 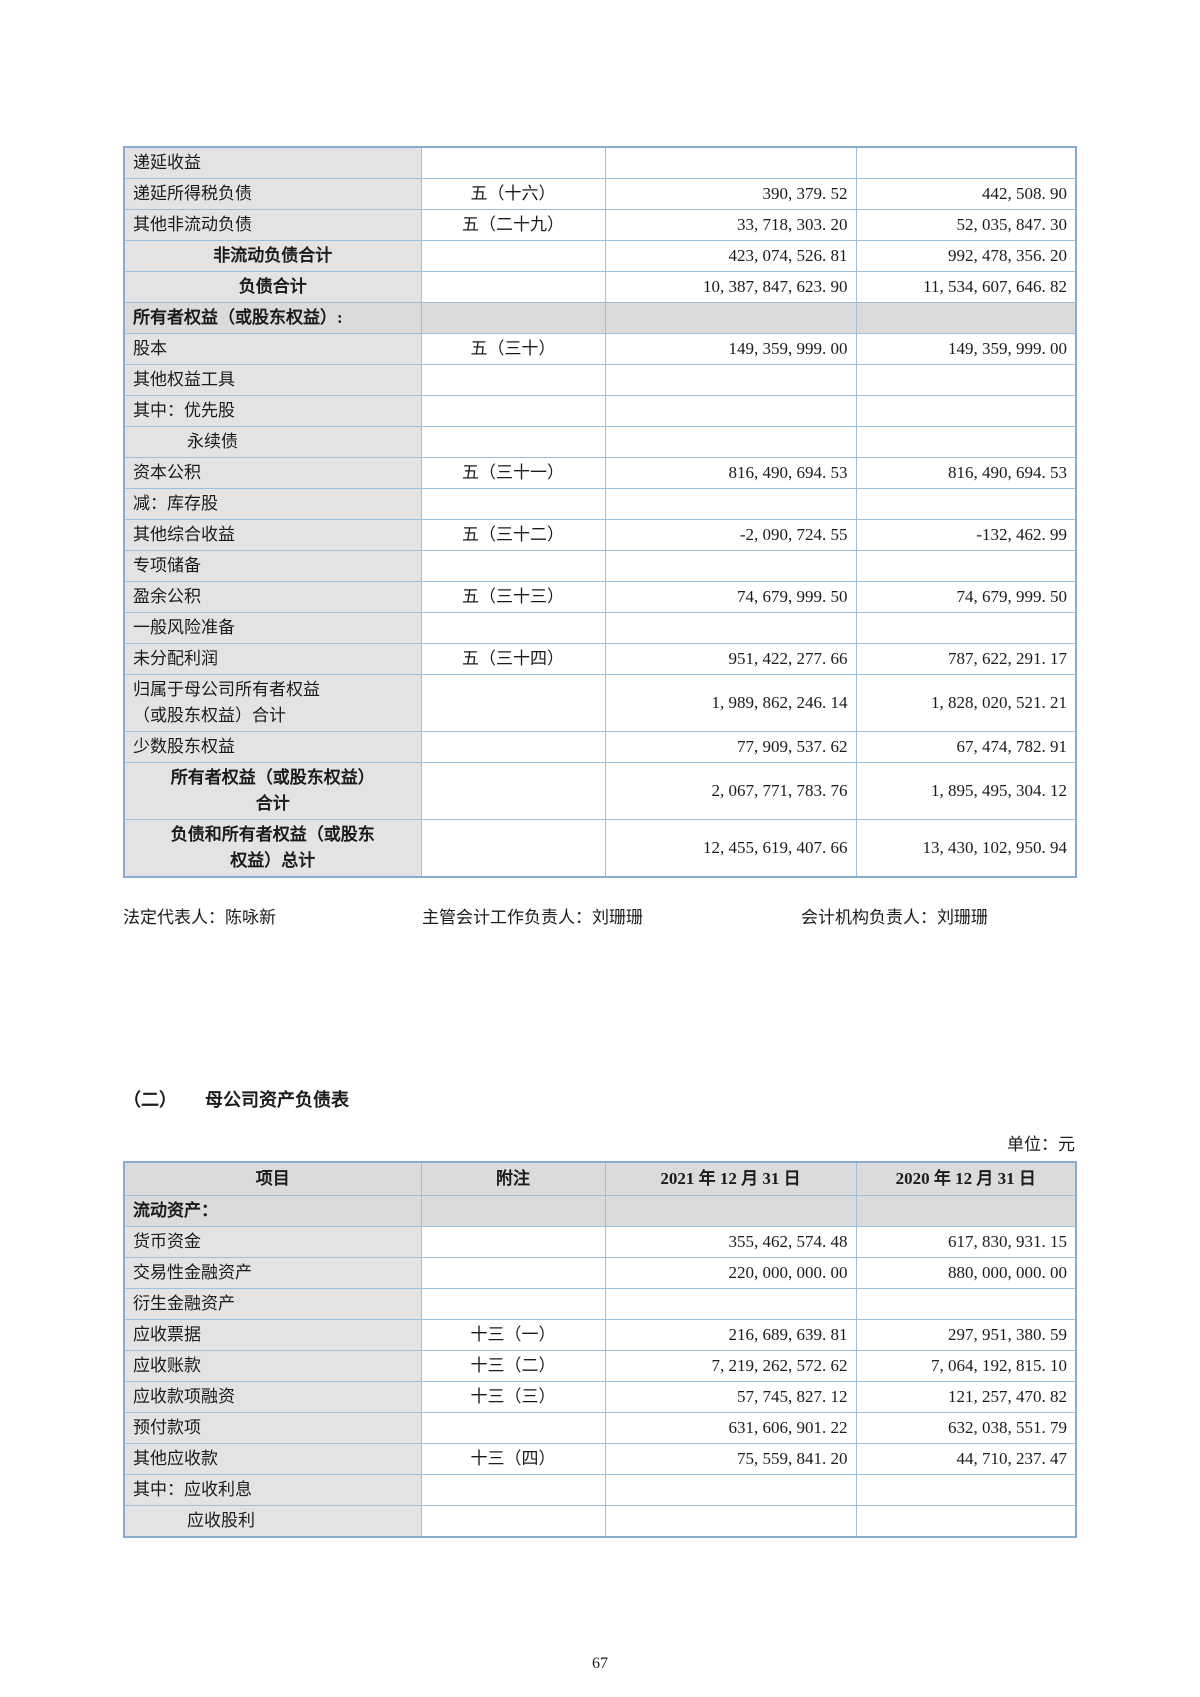 What do you see at coordinates (272, 535) in the screenshot?
I see `row-item-label: 其他综合收益` at bounding box center [272, 535].